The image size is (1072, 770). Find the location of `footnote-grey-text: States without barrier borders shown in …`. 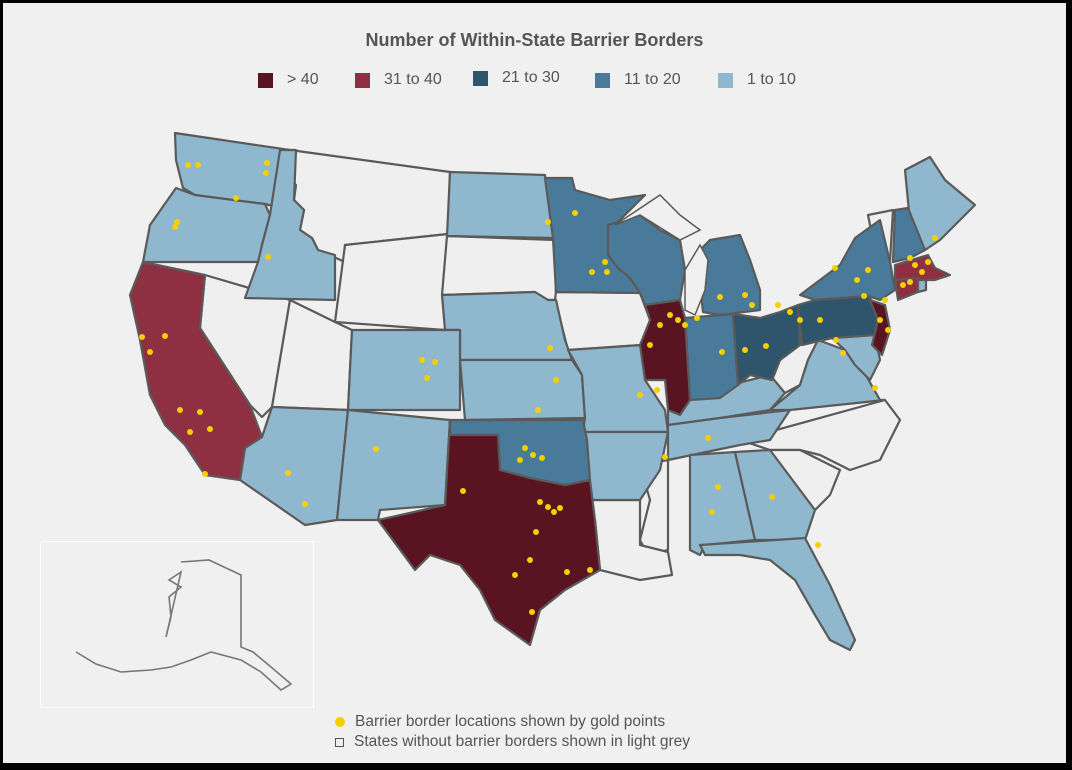

footnote-grey-text: States without barrier borders shown in … is located at coordinates (522, 741).